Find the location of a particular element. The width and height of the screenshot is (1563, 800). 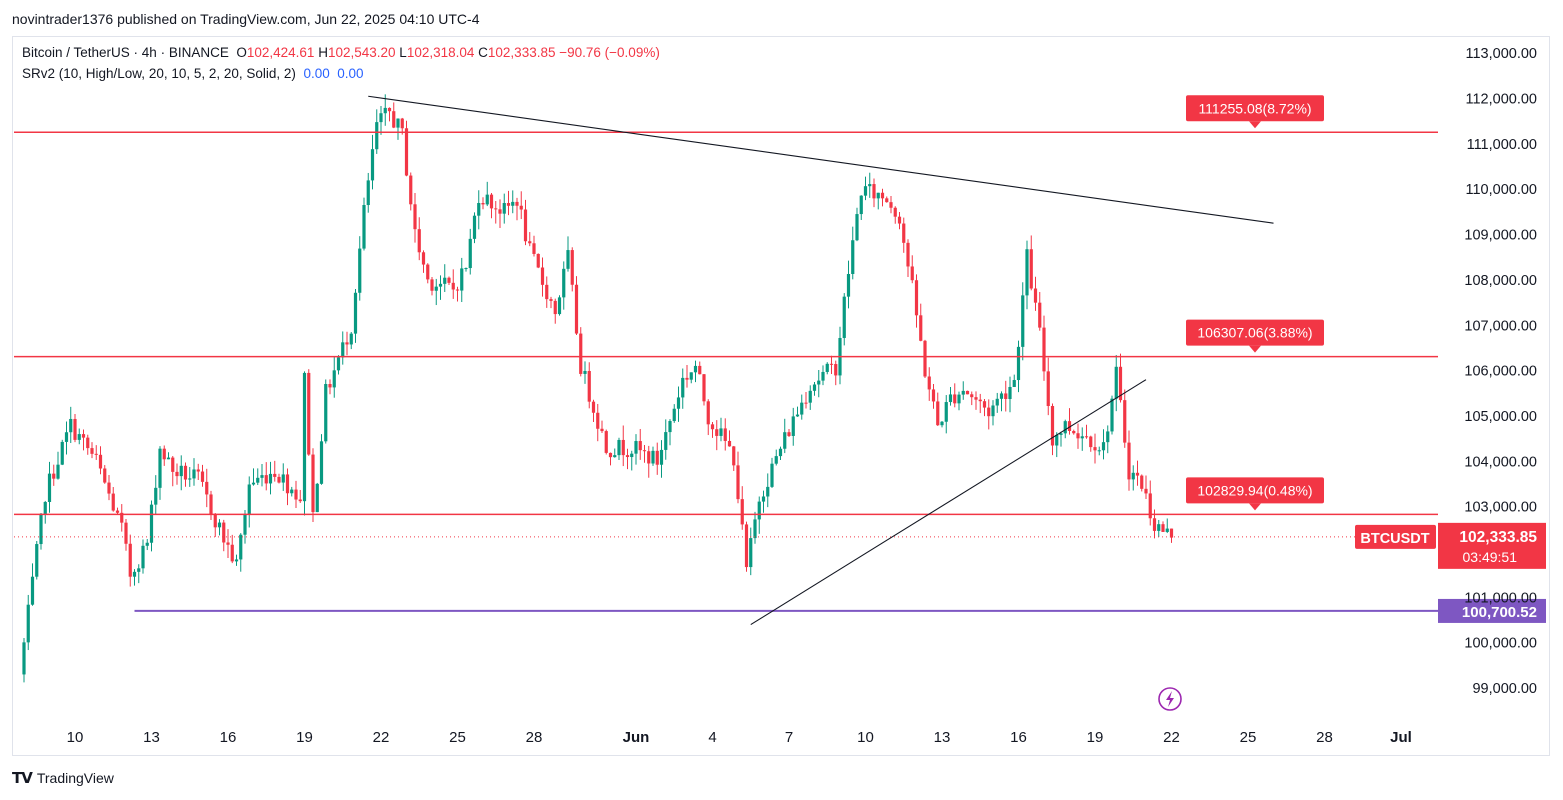

symbol-label: Bitcoin / TetherUS · 4h · BINANCE is located at coordinates (125, 52).